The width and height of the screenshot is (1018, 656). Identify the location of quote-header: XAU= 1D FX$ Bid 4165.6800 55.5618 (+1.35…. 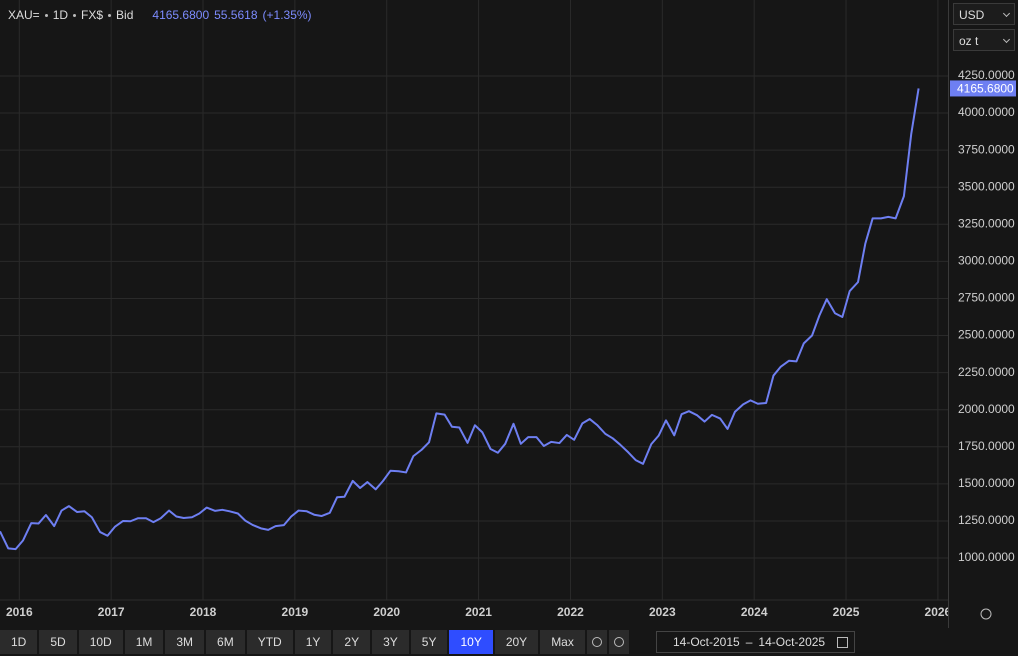
(160, 15).